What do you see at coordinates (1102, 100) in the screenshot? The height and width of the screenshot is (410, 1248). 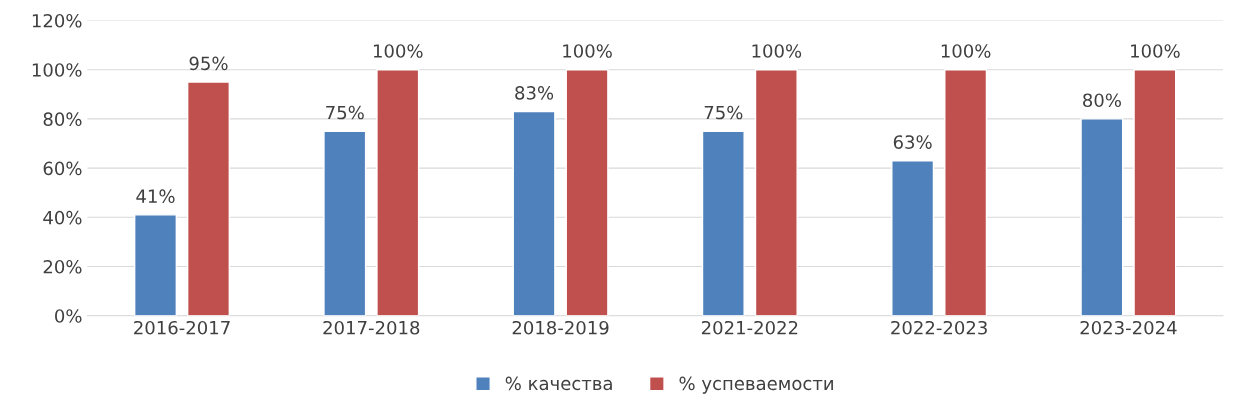 I see `data-label: 80%` at bounding box center [1102, 100].